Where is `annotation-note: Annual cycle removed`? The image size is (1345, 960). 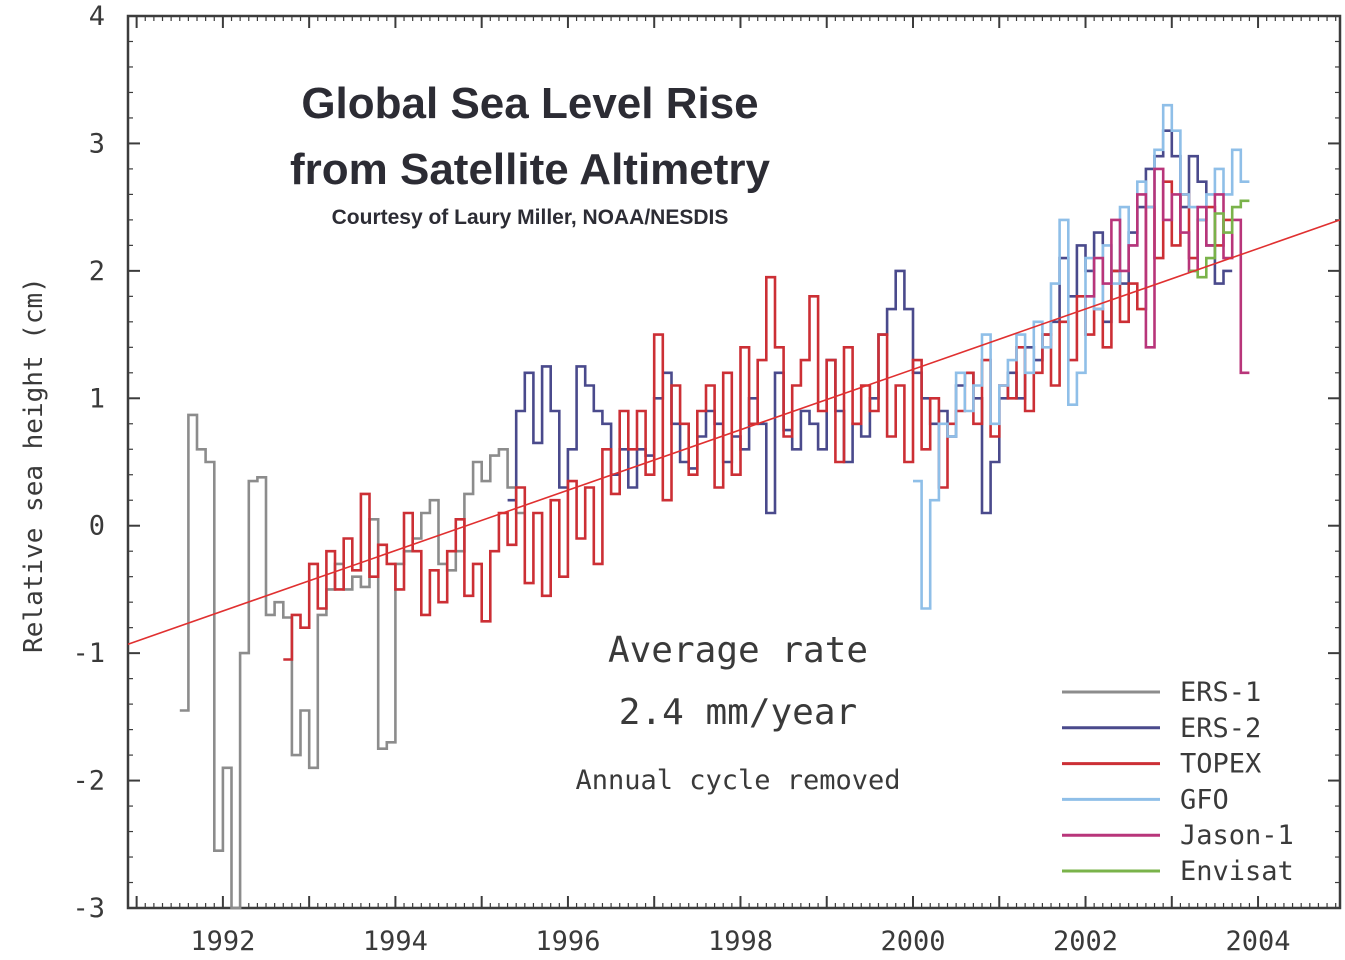 annotation-note: Annual cycle removed is located at coordinates (737, 780).